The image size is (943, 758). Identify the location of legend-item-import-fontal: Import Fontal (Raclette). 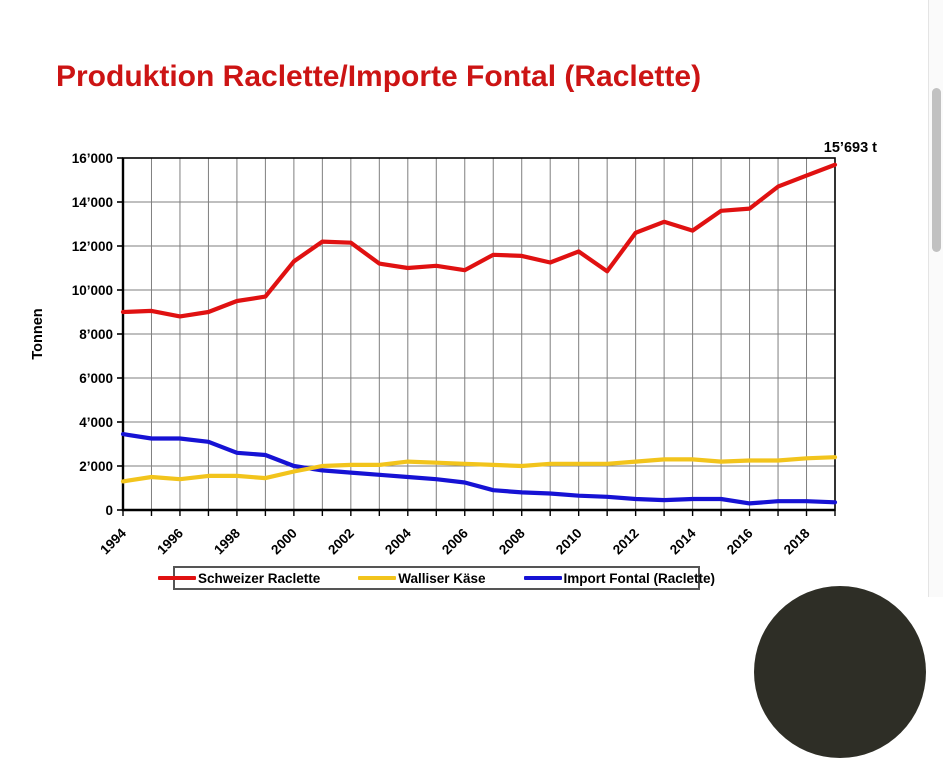
(619, 578).